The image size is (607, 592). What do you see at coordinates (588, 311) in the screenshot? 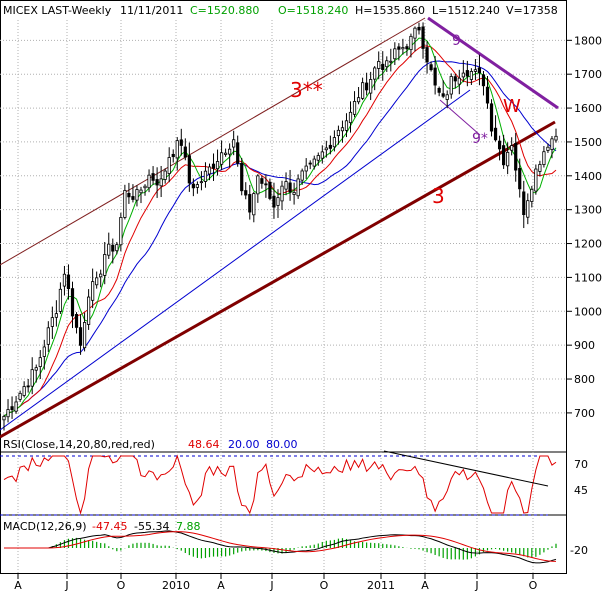
I see `y-tick-label: 1000` at bounding box center [588, 311].